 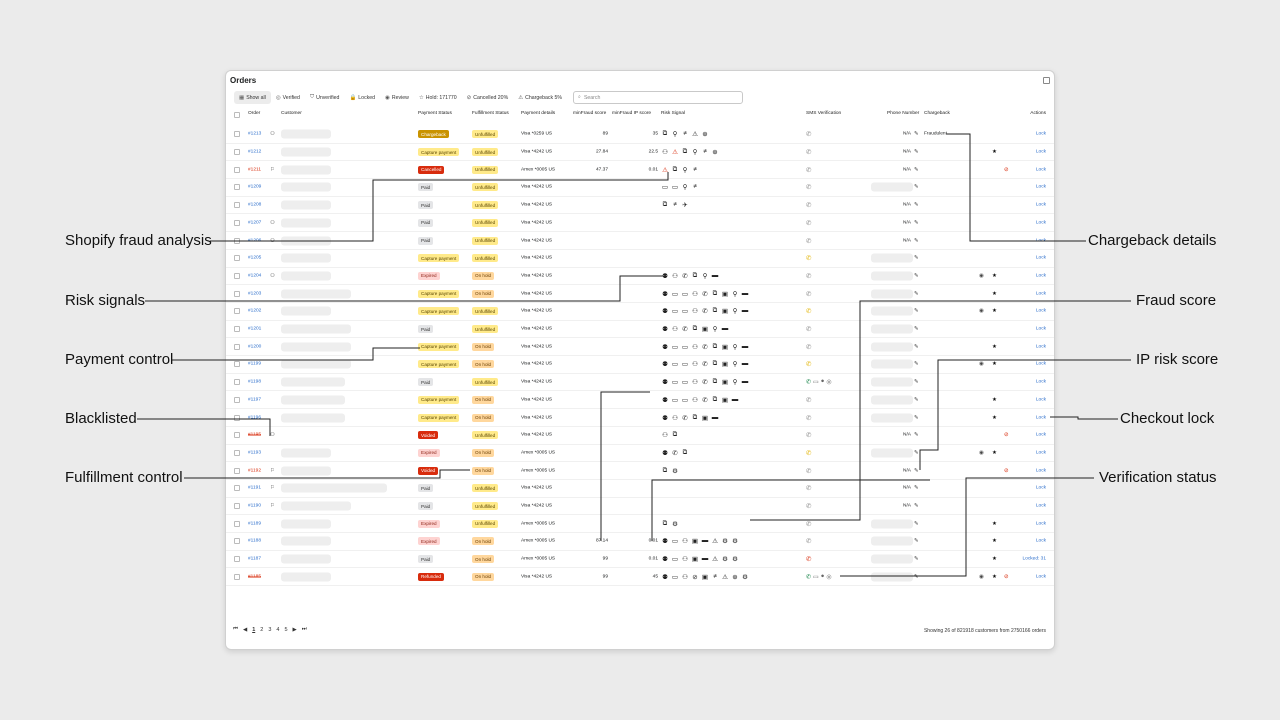 What do you see at coordinates (255, 329) in the screenshot?
I see `order-id-link: #1201` at bounding box center [255, 329].